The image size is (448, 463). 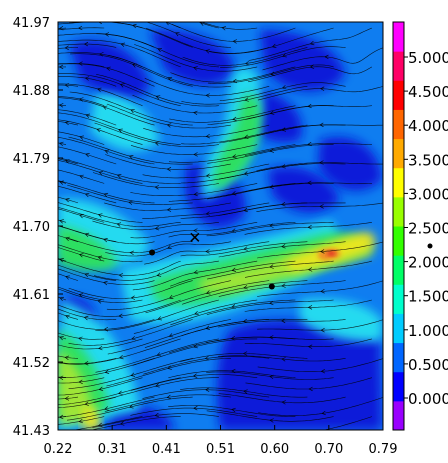 I want to click on colorbar-tick-label: 1.500, so click(x=428, y=297).